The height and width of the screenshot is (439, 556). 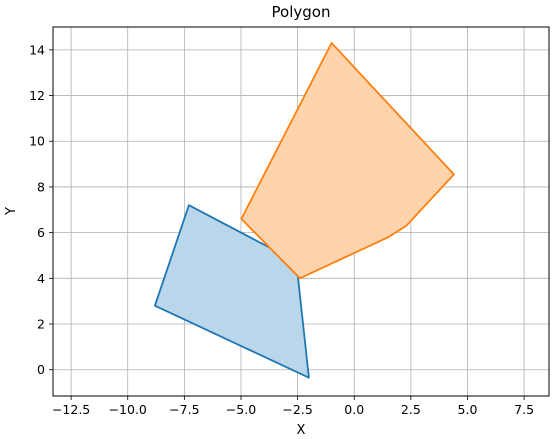 I want to click on y-tick-label: 4, so click(x=41, y=278).